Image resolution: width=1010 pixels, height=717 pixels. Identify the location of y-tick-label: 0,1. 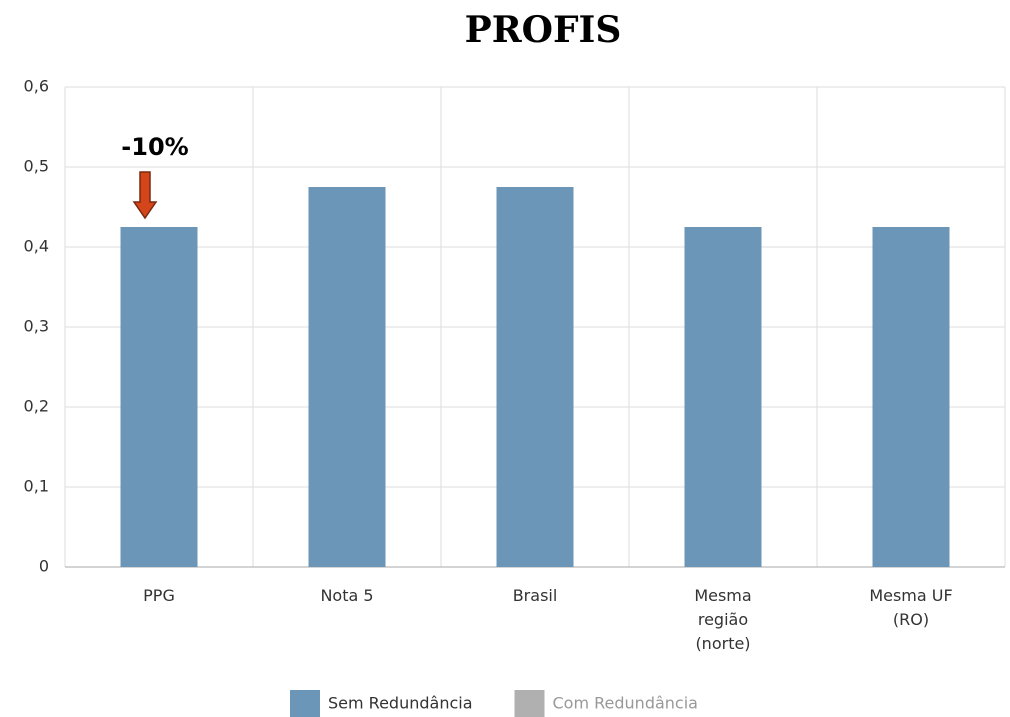
(36, 486).